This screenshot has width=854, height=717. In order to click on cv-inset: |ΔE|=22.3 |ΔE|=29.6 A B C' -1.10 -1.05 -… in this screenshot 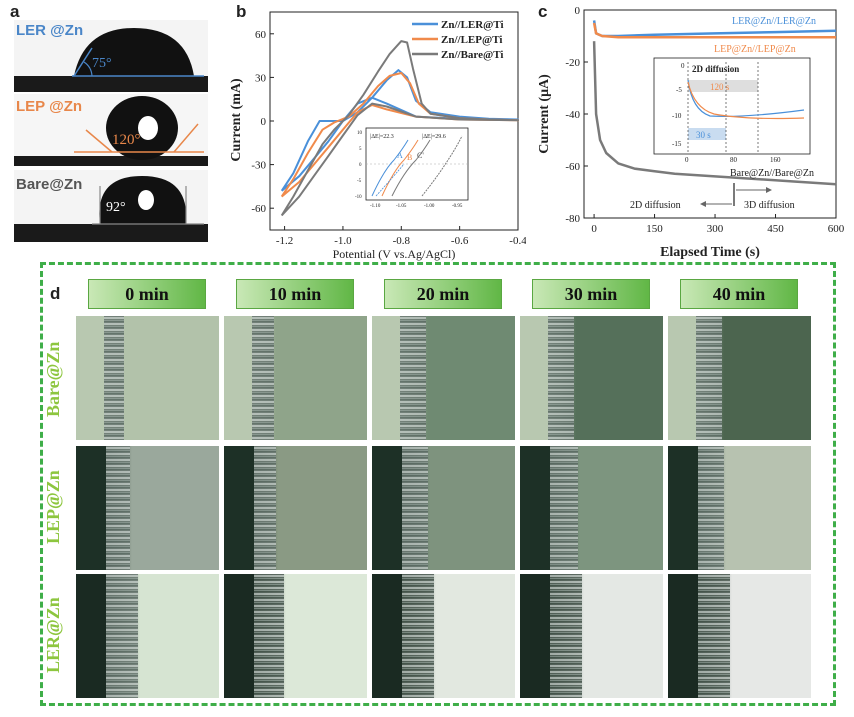, I will do `click(412, 168)`.